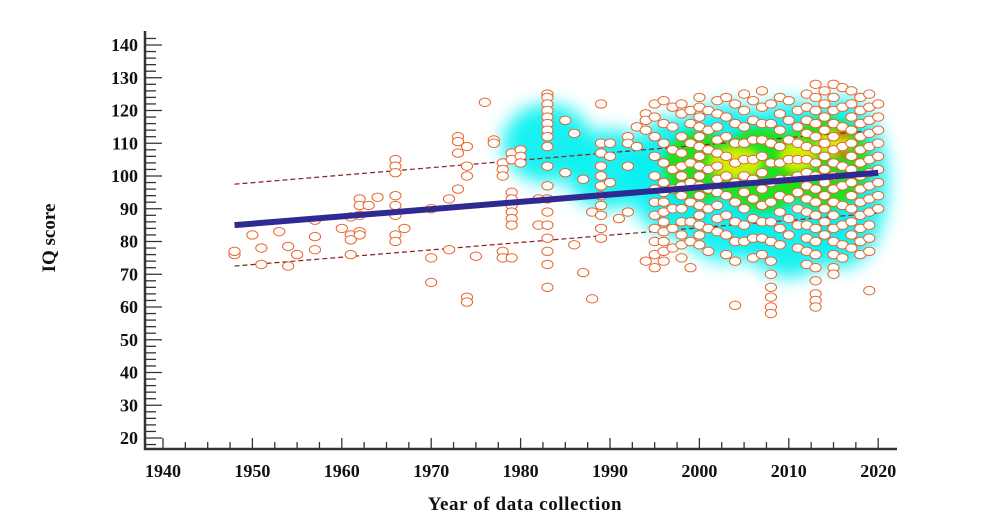  I want to click on y-tick-label: 140, so click(124, 45).